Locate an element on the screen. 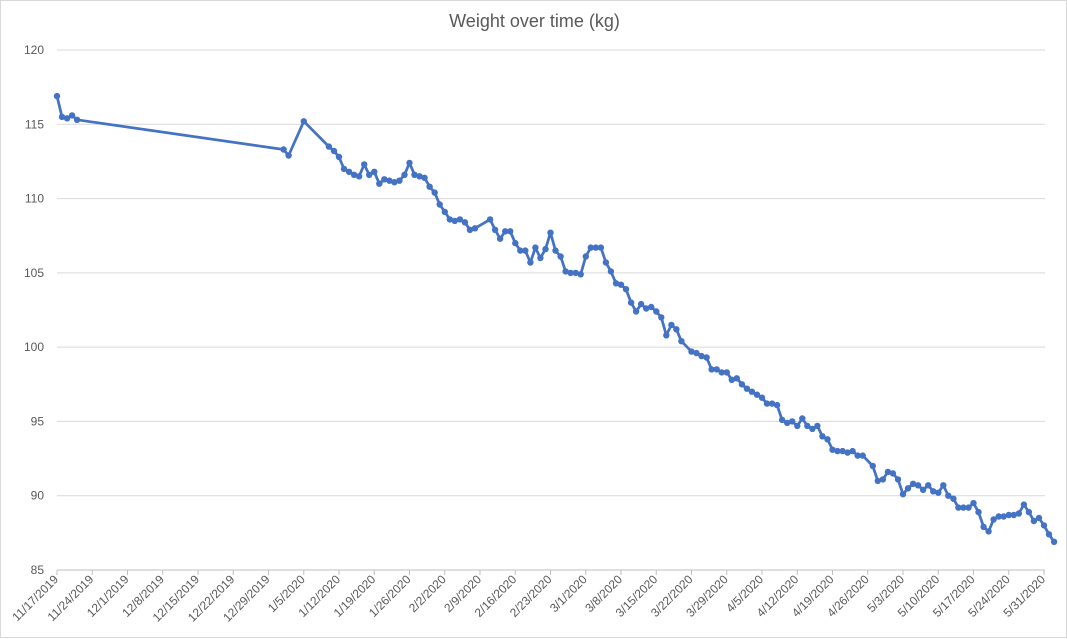  x-tick-label: 2/2/2020 is located at coordinates (427, 593).